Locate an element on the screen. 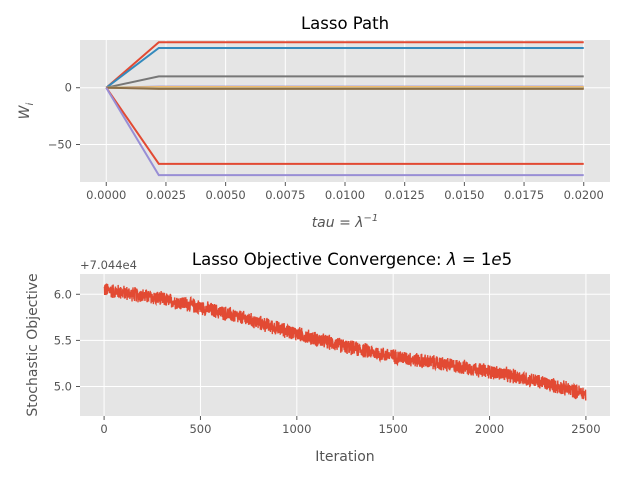 The height and width of the screenshot is (484, 640). x-tick-label: 0.0200 is located at coordinates (584, 195).